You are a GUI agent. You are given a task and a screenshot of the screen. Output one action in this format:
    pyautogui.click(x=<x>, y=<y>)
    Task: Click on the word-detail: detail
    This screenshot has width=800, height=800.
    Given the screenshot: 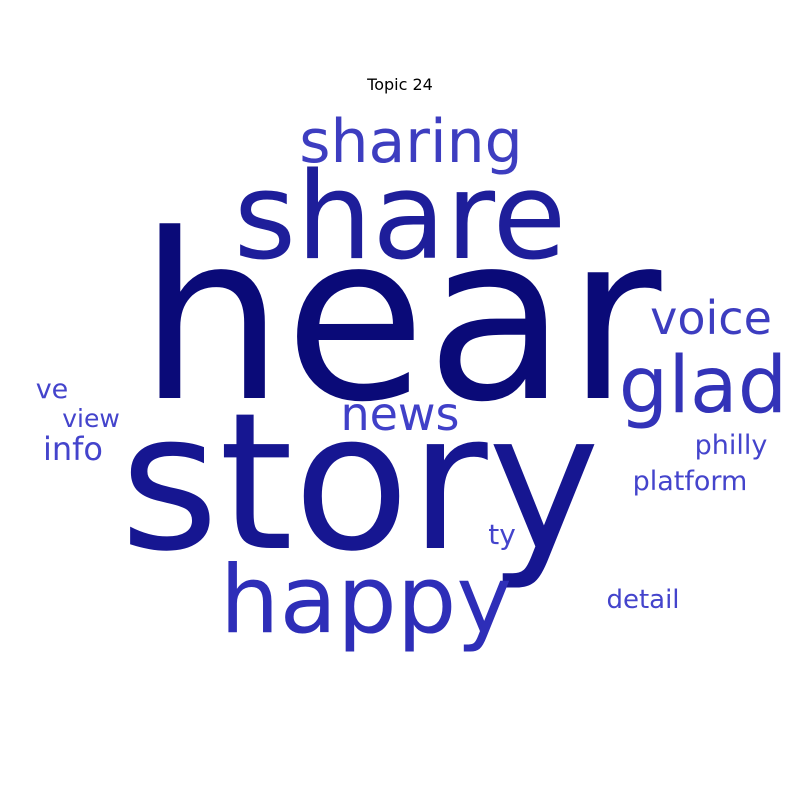 What is the action you would take?
    pyautogui.click(x=642, y=600)
    